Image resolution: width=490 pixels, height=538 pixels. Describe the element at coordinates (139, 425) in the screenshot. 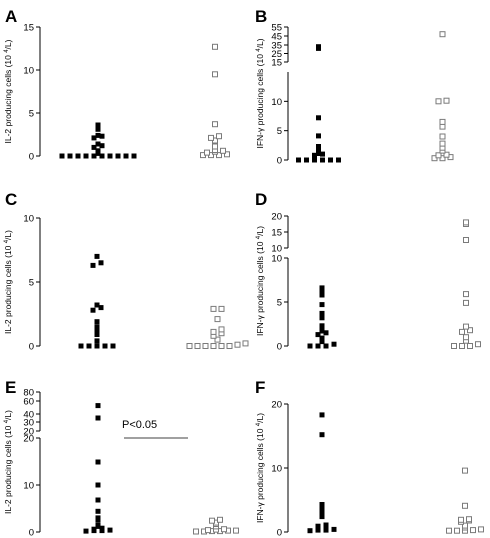

I see `significance-annotation: P<0.05` at that location.